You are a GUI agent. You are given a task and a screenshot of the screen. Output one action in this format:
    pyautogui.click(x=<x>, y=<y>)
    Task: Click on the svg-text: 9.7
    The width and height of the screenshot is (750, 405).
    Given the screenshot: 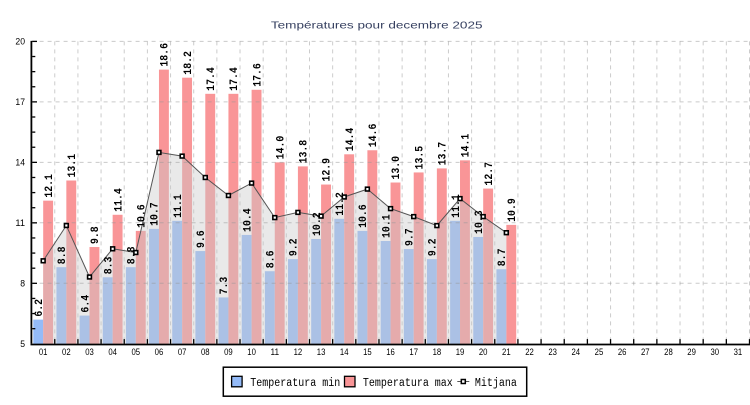 What is the action you would take?
    pyautogui.click(x=410, y=237)
    